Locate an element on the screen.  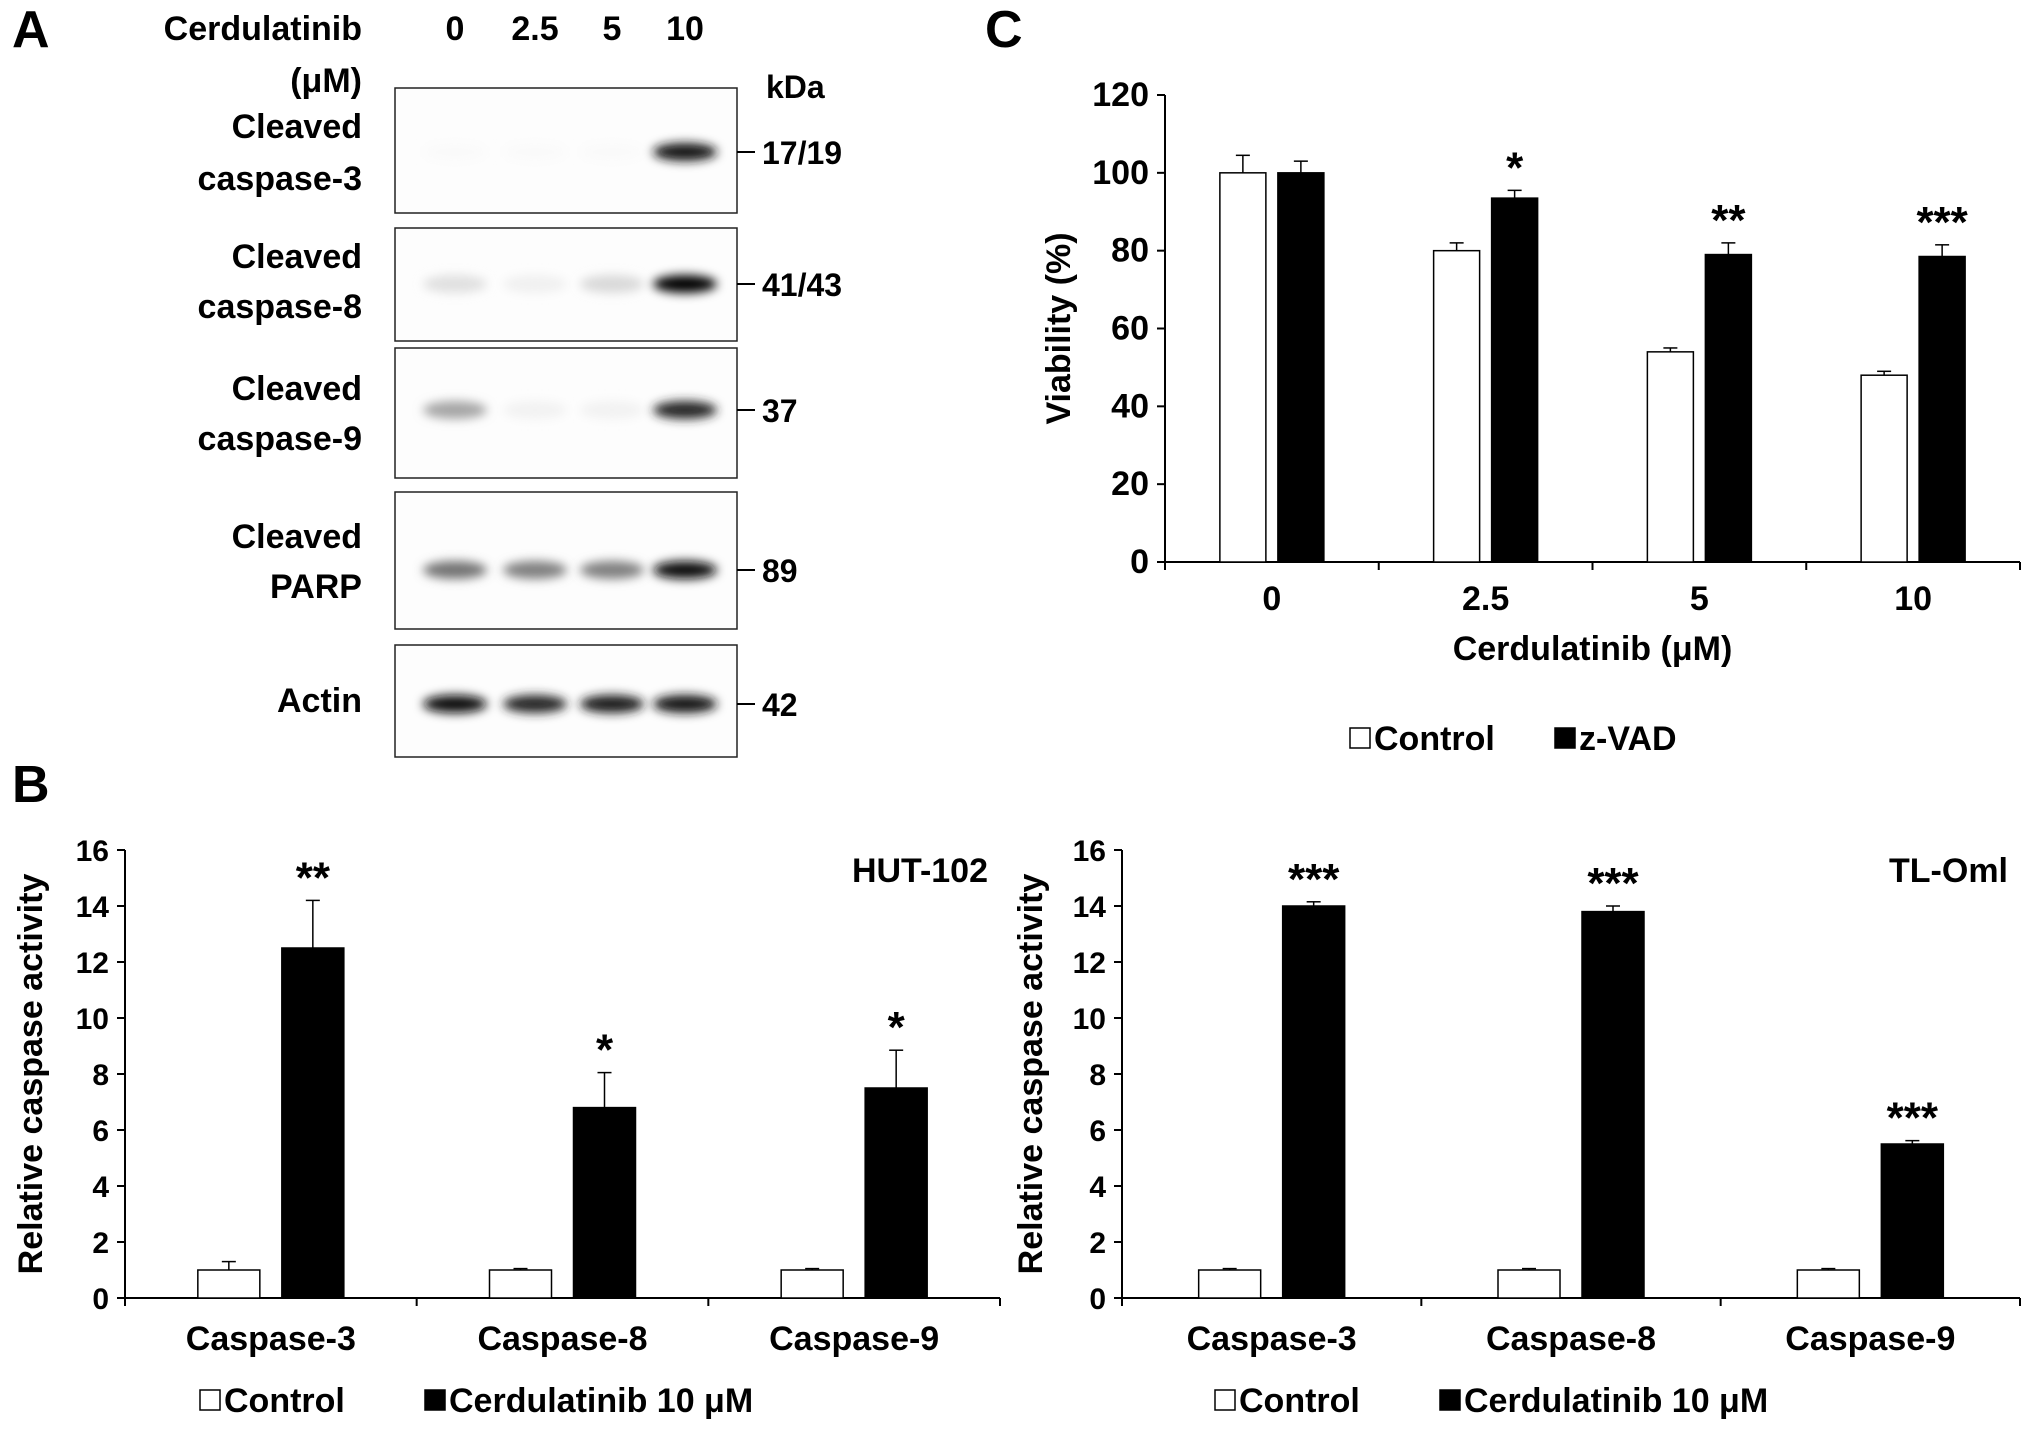
x-tick-label: Caspase-8 is located at coordinates (562, 1339).